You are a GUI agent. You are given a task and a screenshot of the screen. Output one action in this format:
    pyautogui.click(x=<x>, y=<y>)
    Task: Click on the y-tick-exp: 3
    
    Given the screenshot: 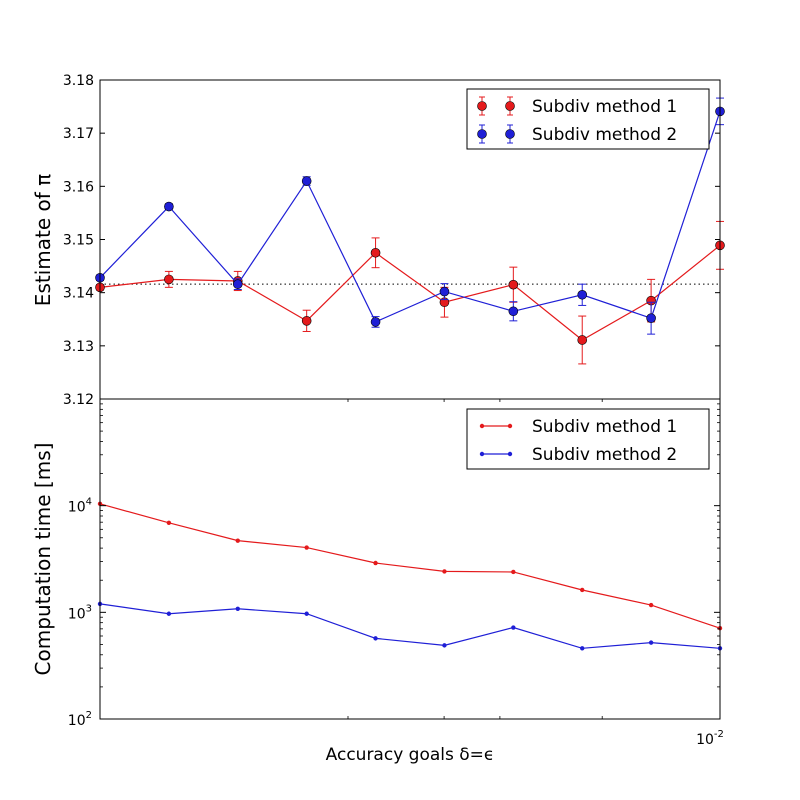 What is the action you would take?
    pyautogui.click(x=89, y=608)
    